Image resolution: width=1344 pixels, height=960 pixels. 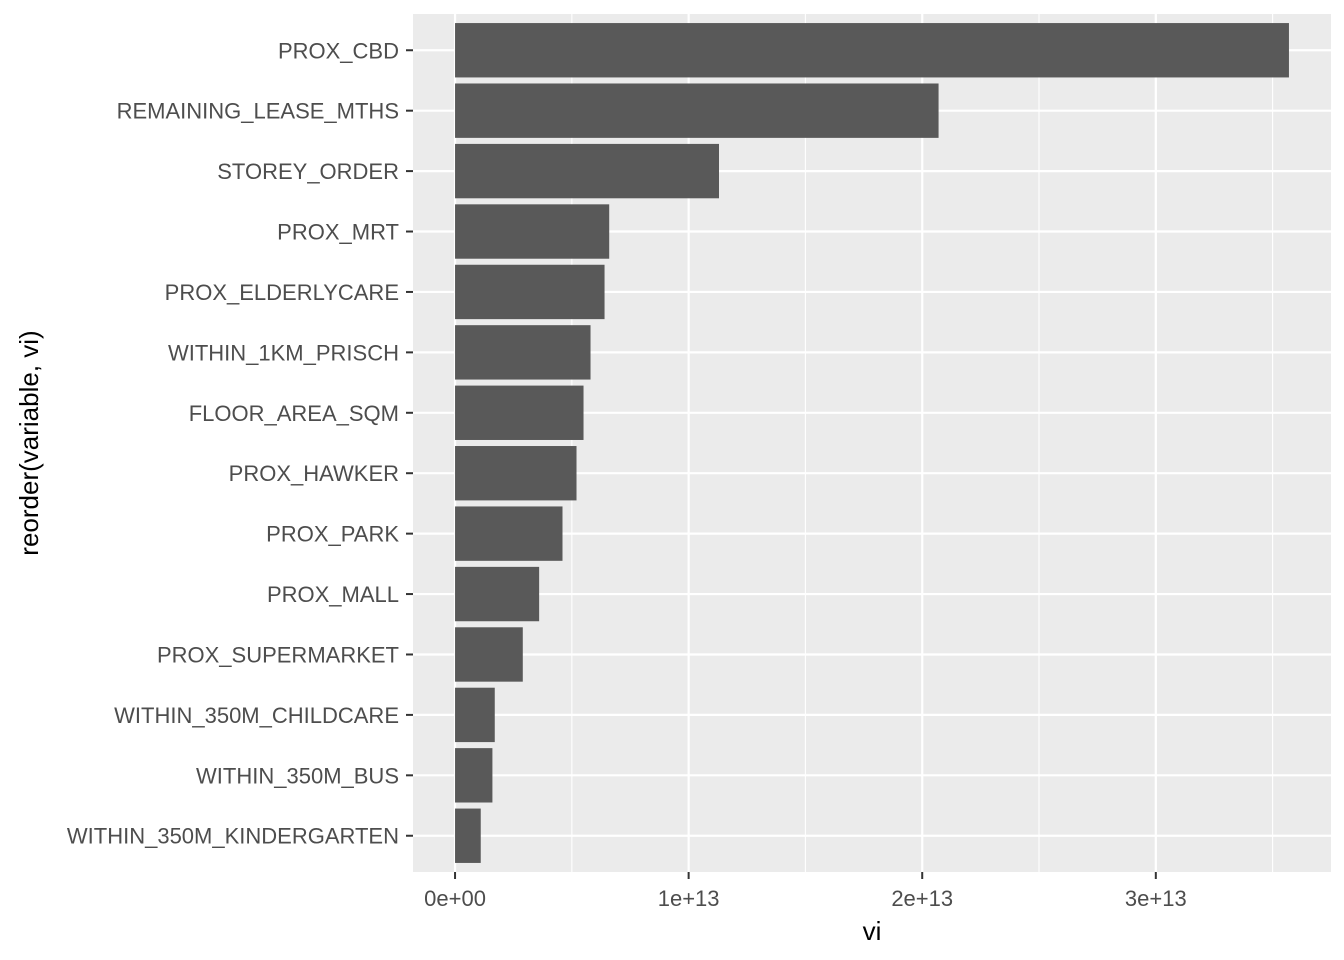 I want to click on x-axis-title: vi, so click(x=872, y=931).